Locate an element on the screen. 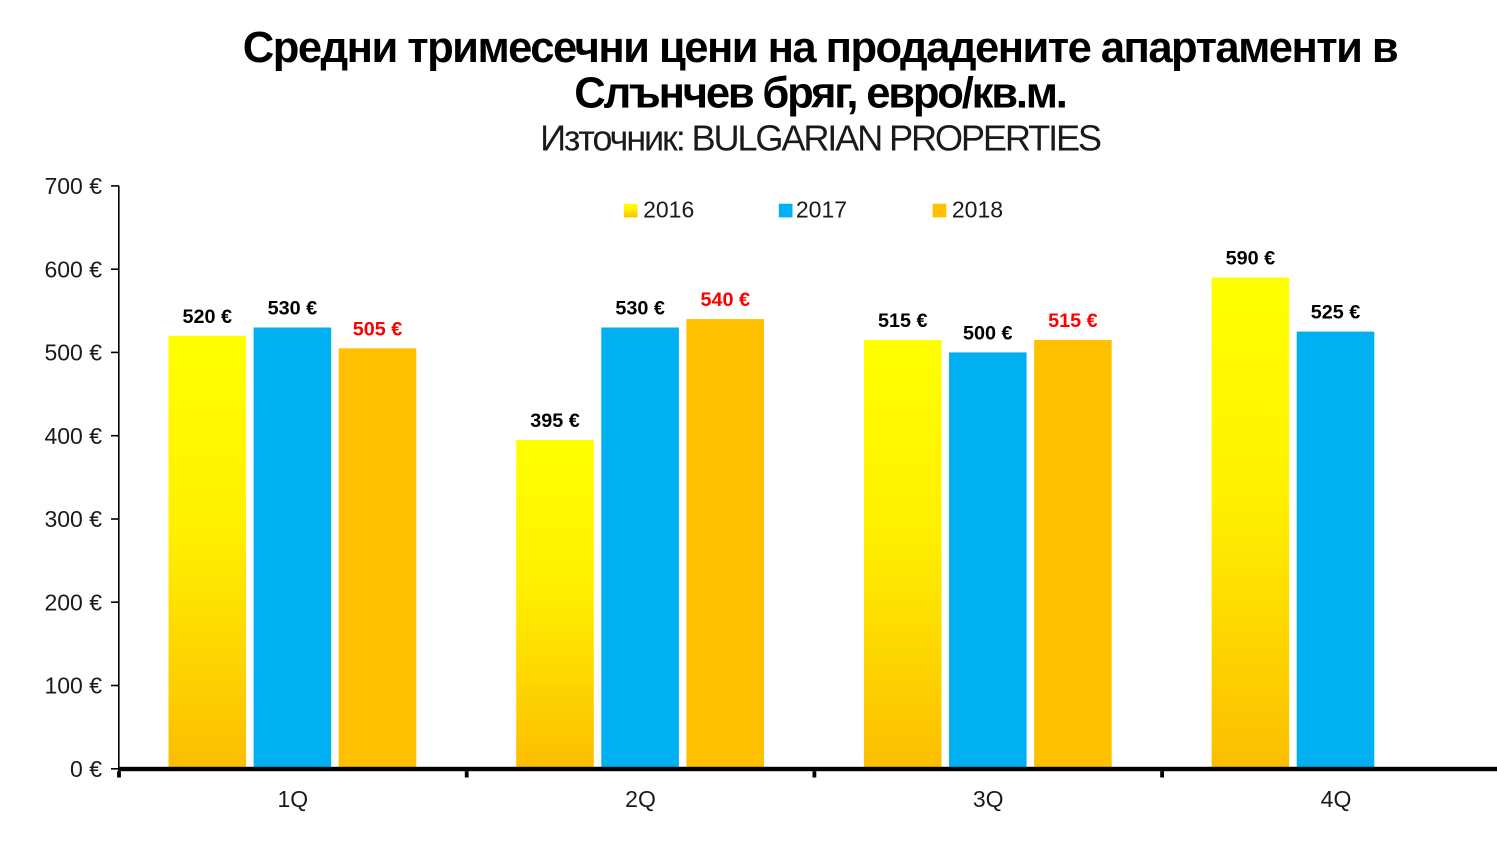 This screenshot has height=849, width=1497. svg-text: Слънчев бряг, евро/кв.м. is located at coordinates (820, 93).